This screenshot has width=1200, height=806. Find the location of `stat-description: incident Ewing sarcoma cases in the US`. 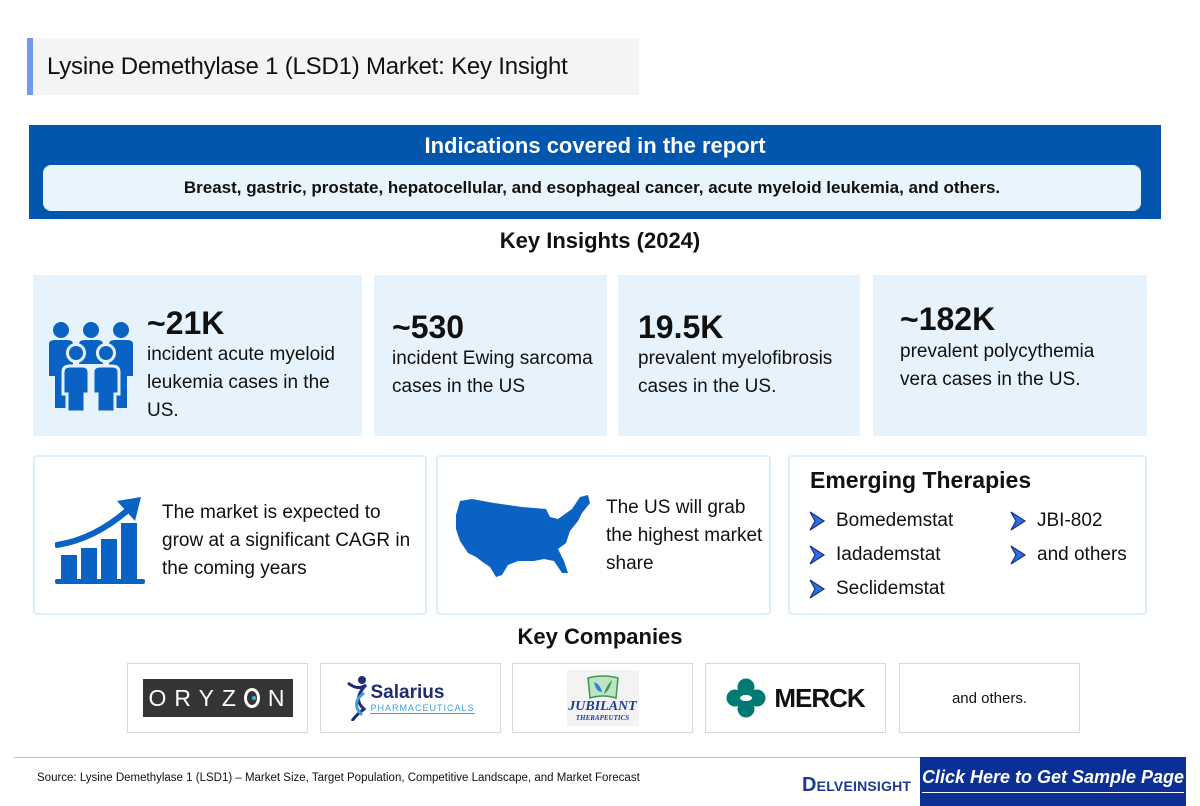

stat-description: incident Ewing sarcoma cases in the US is located at coordinates (492, 372).